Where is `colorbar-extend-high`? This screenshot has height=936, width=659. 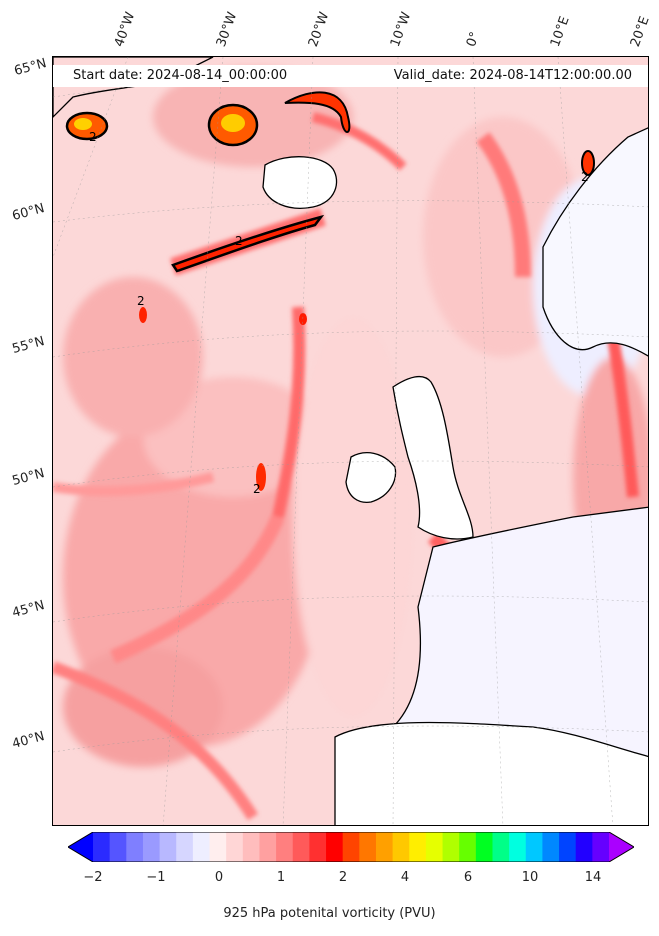
colorbar-extend-high is located at coordinates (621, 847).